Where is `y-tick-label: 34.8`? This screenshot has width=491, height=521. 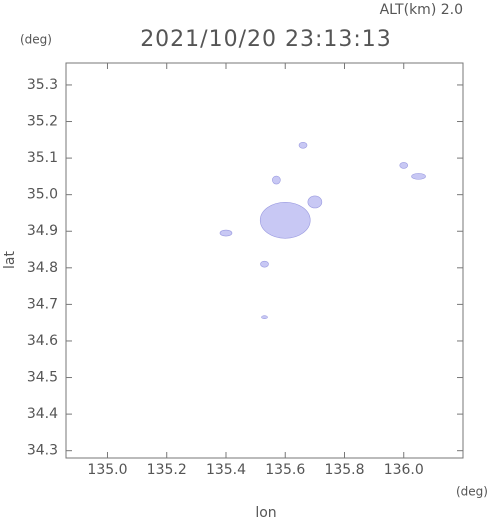 y-tick-label: 34.8 is located at coordinates (42, 268).